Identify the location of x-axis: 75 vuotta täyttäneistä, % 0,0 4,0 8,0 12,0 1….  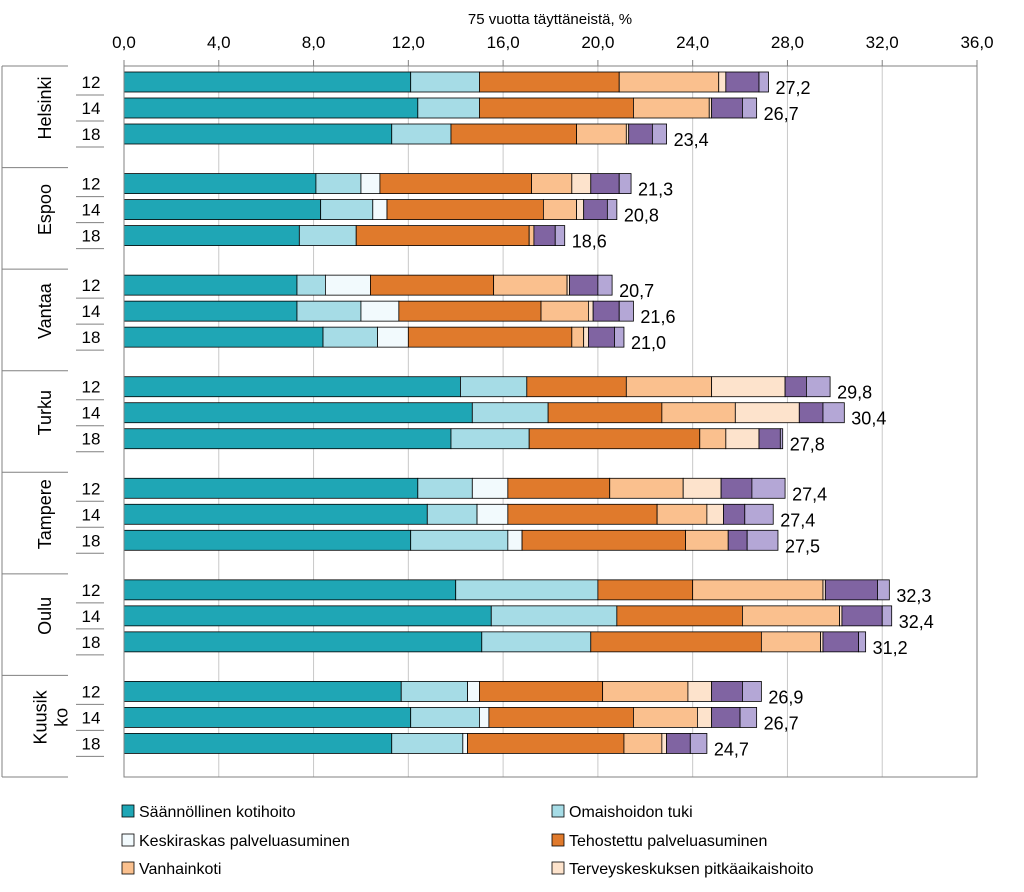
(553, 38).